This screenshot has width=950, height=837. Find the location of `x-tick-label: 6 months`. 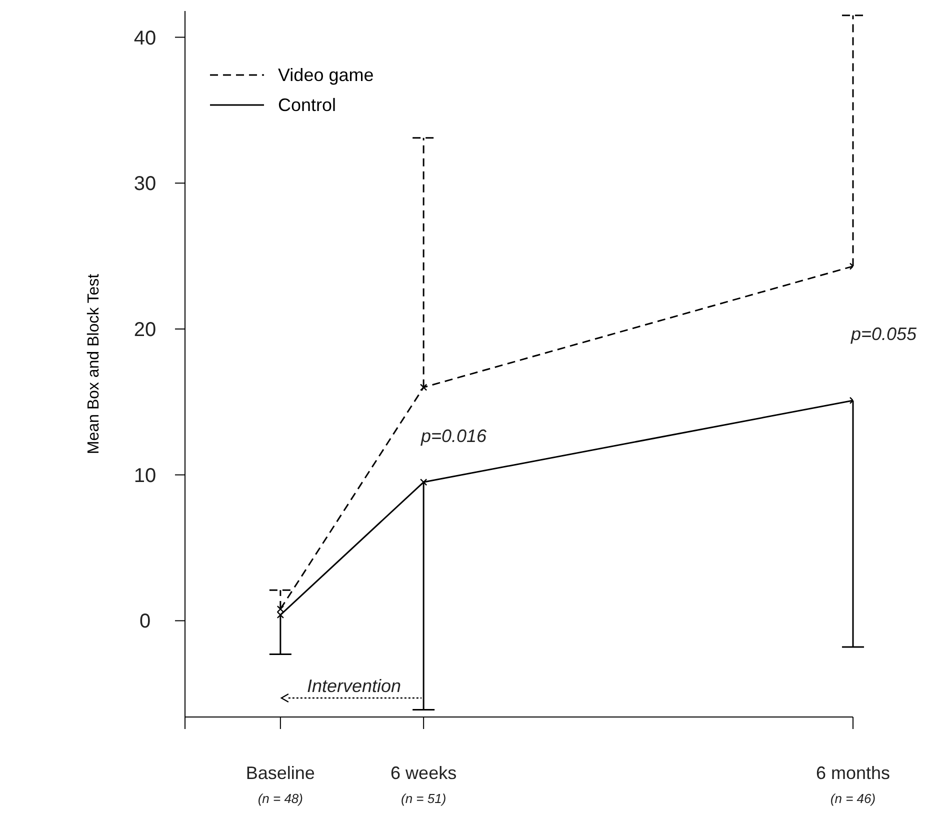

x-tick-label: 6 months is located at coordinates (853, 773).